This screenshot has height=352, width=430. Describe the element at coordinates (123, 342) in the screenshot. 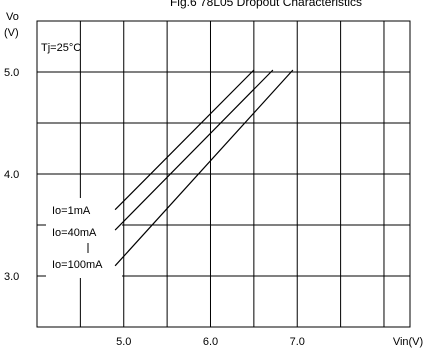

I see `x-tick-label: 5.0` at that location.